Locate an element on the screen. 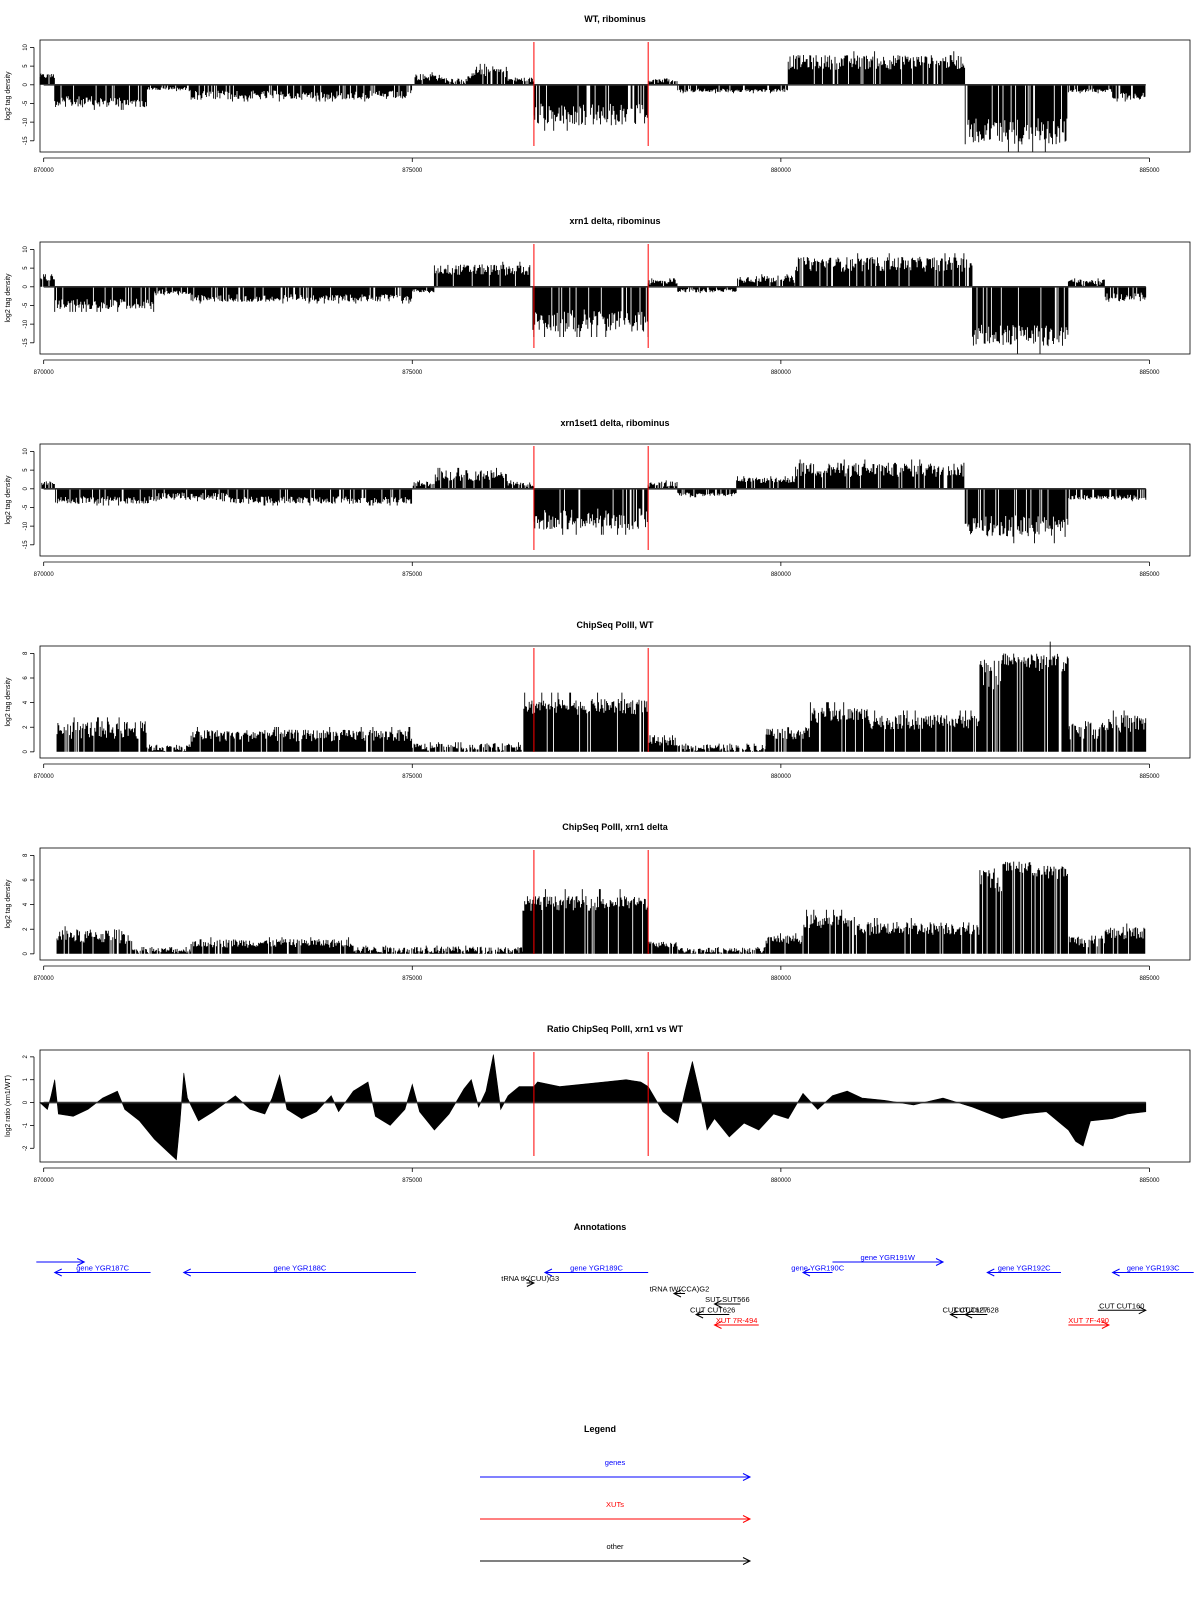 This screenshot has width=1200, height=1600. feature-other: CUT CUT160 is located at coordinates (1122, 1308).